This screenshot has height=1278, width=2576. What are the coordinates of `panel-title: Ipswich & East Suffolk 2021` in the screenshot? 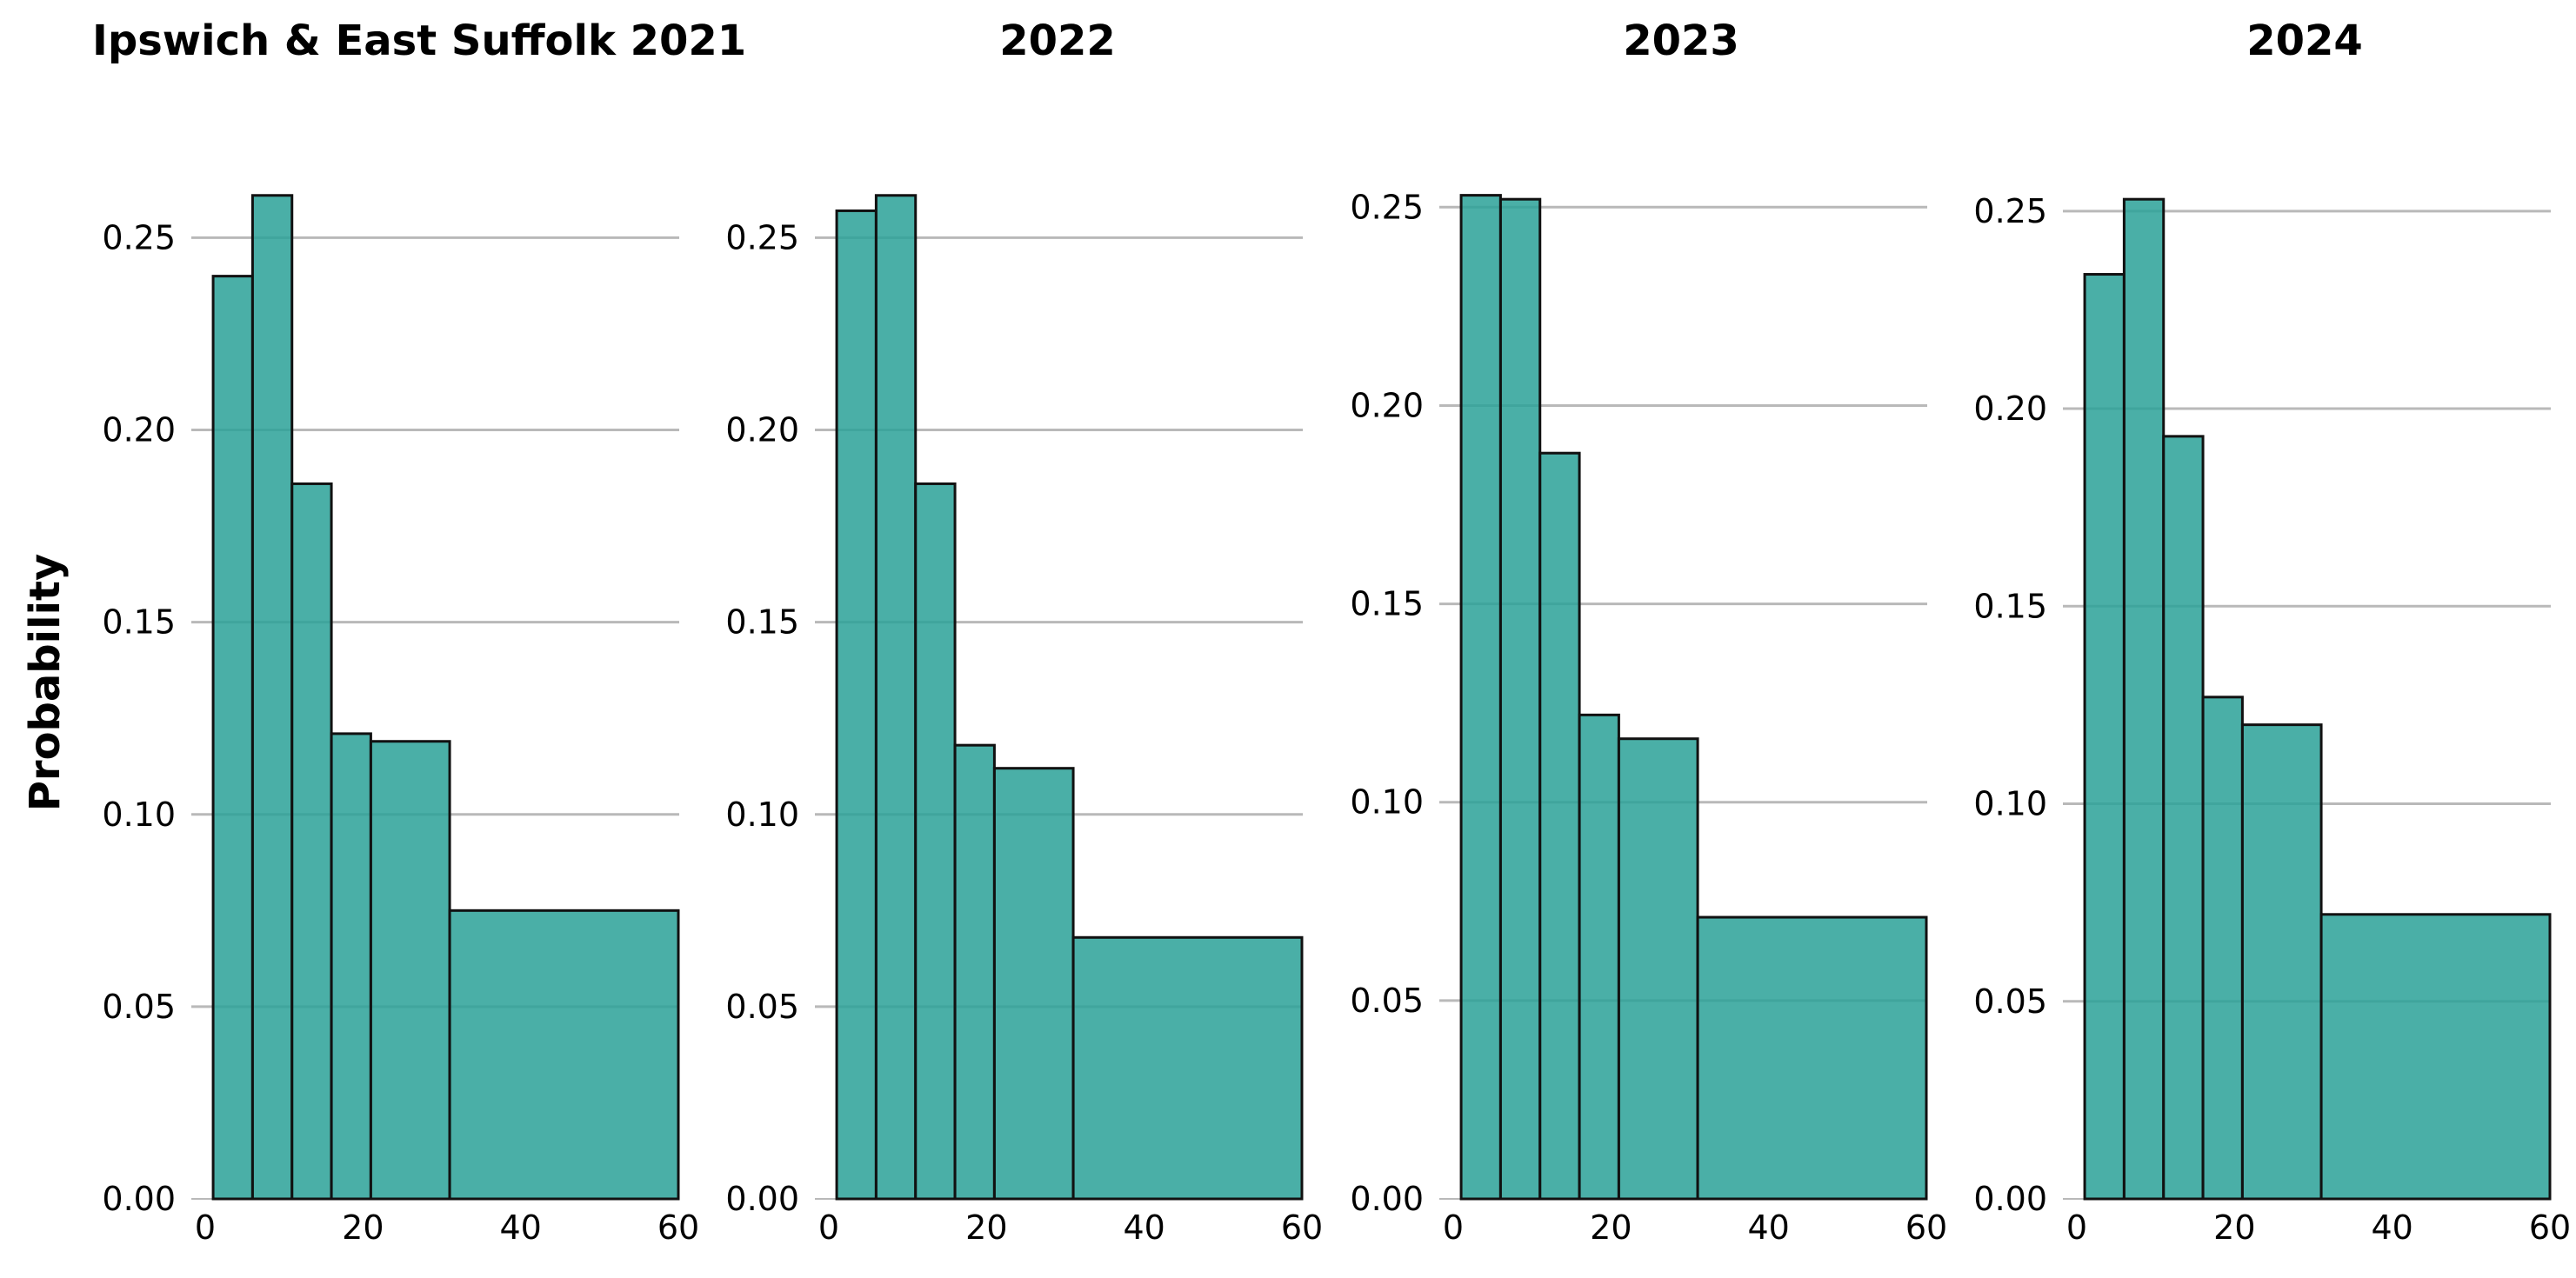 It's located at (419, 41).